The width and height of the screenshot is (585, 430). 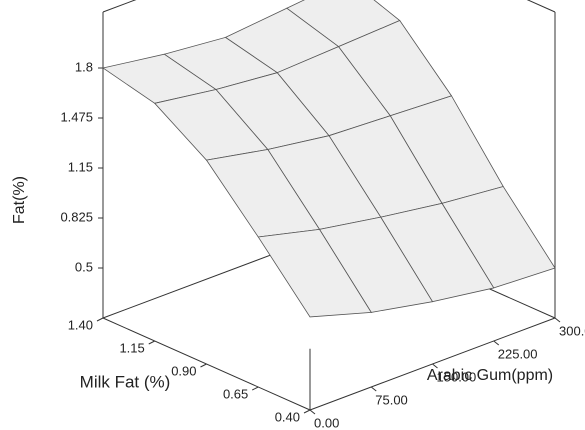 I want to click on y-tick-label: 300.00, so click(x=572, y=330).